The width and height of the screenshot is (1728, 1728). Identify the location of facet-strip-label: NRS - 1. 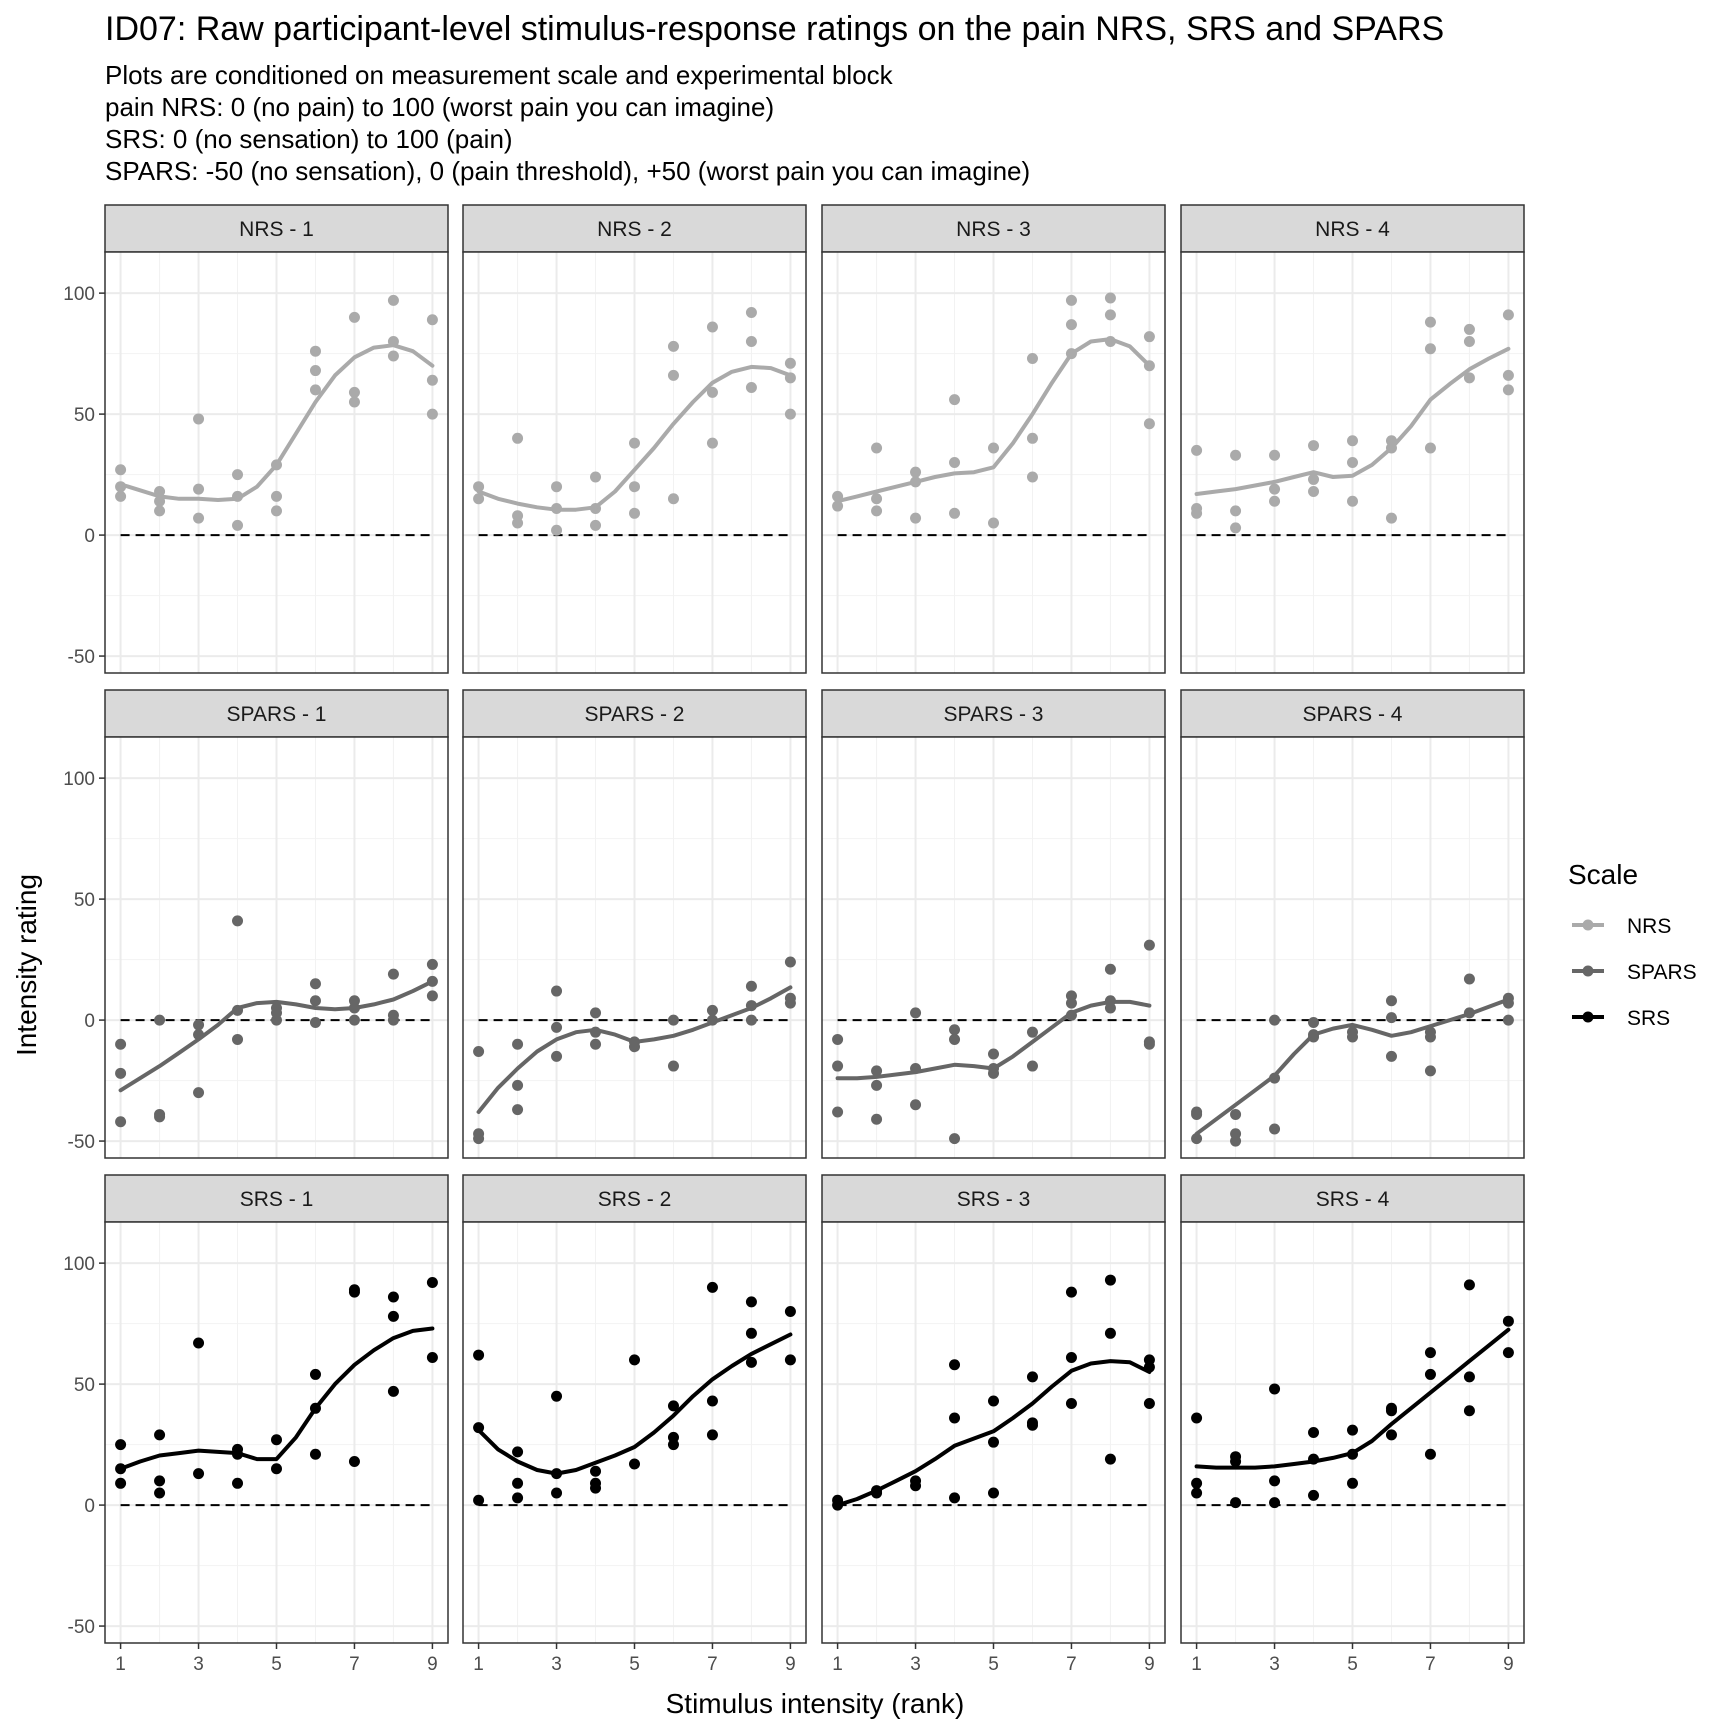
(276, 229).